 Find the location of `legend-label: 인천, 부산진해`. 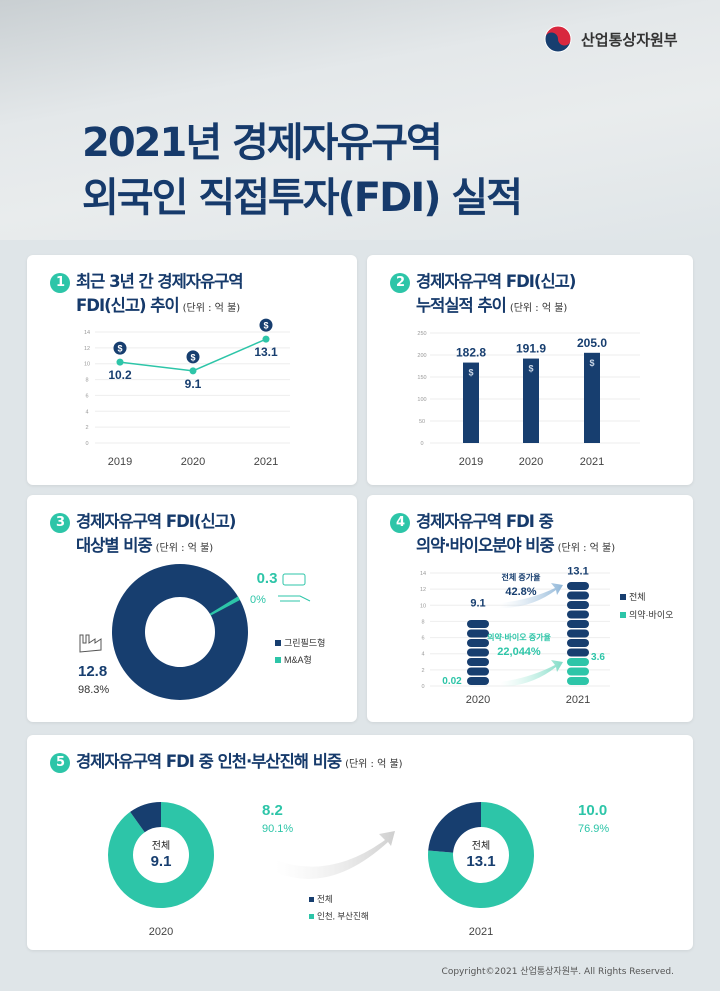

legend-label: 인천, 부산진해 is located at coordinates (343, 916).